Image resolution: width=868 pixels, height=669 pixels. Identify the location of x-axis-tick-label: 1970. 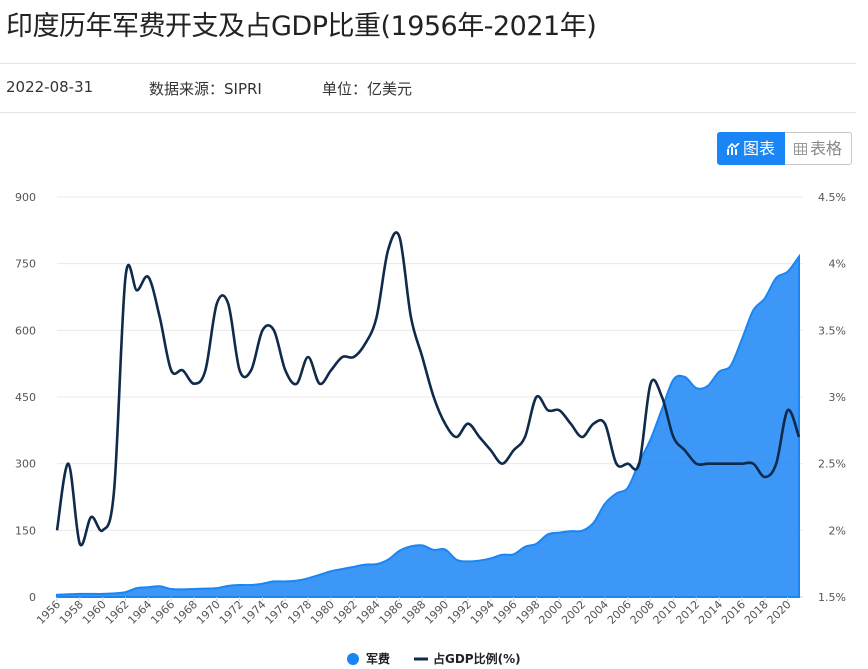
(208, 612).